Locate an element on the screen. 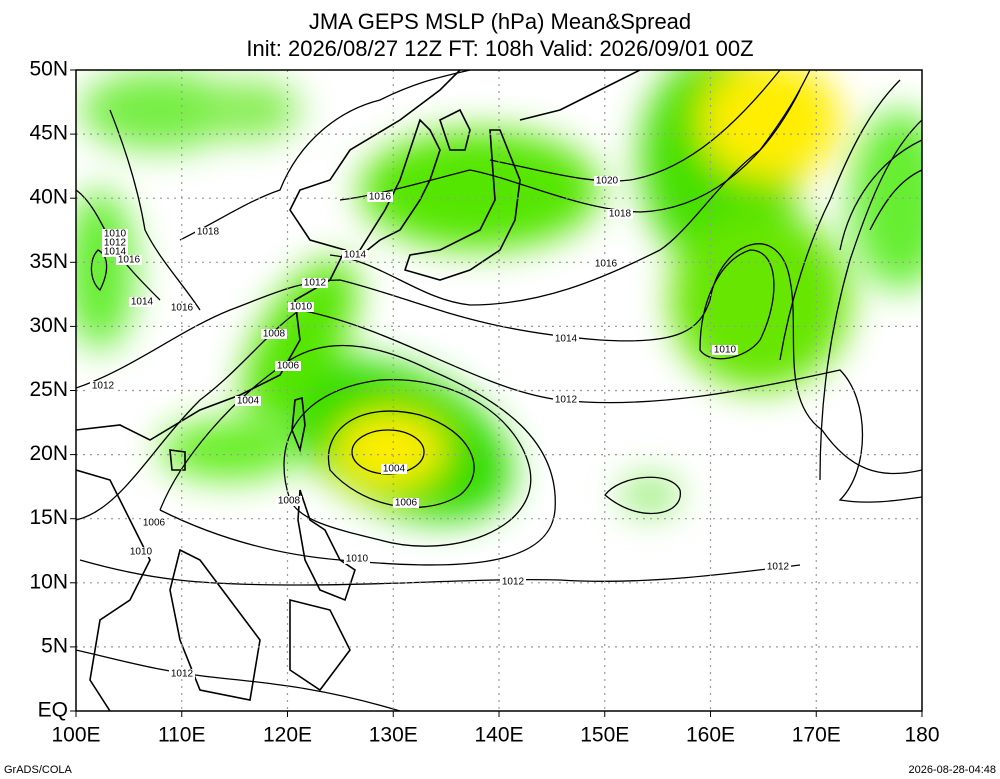 The image size is (1000, 779). lat-label: 35N is located at coordinates (48, 261).